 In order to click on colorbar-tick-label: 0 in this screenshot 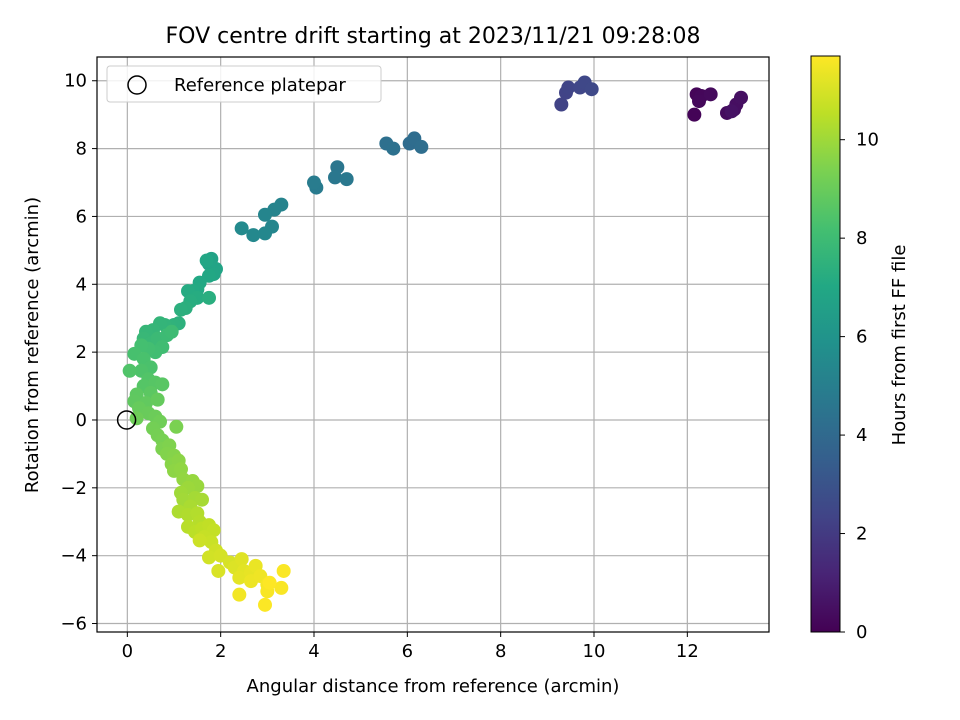, I will do `click(861, 632)`.